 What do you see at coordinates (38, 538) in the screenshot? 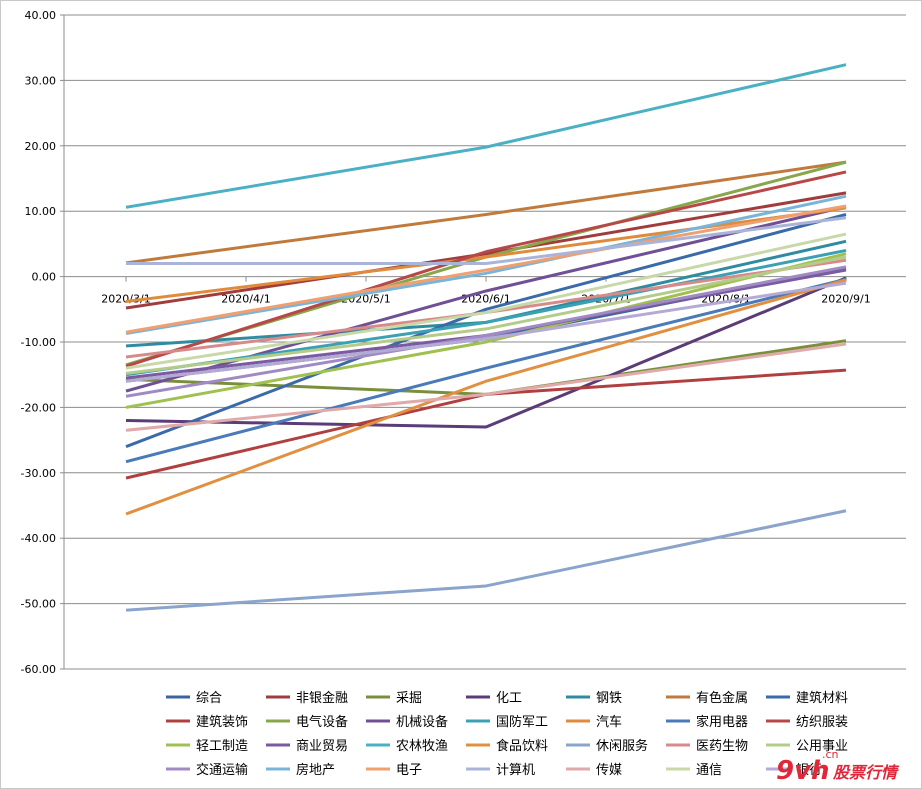
I see `y-tick-label: -40.00` at bounding box center [38, 538].